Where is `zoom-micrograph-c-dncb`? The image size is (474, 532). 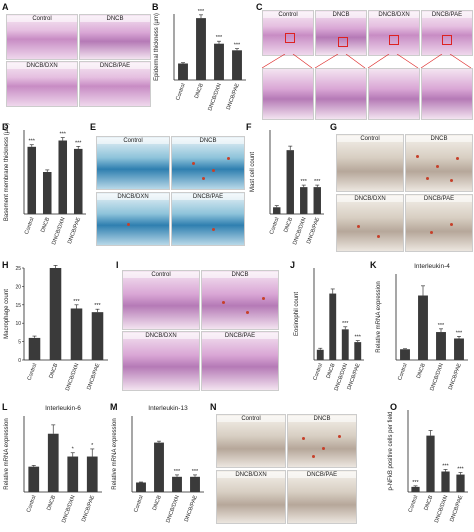 zoom-micrograph-c-dncb is located at coordinates (341, 94).